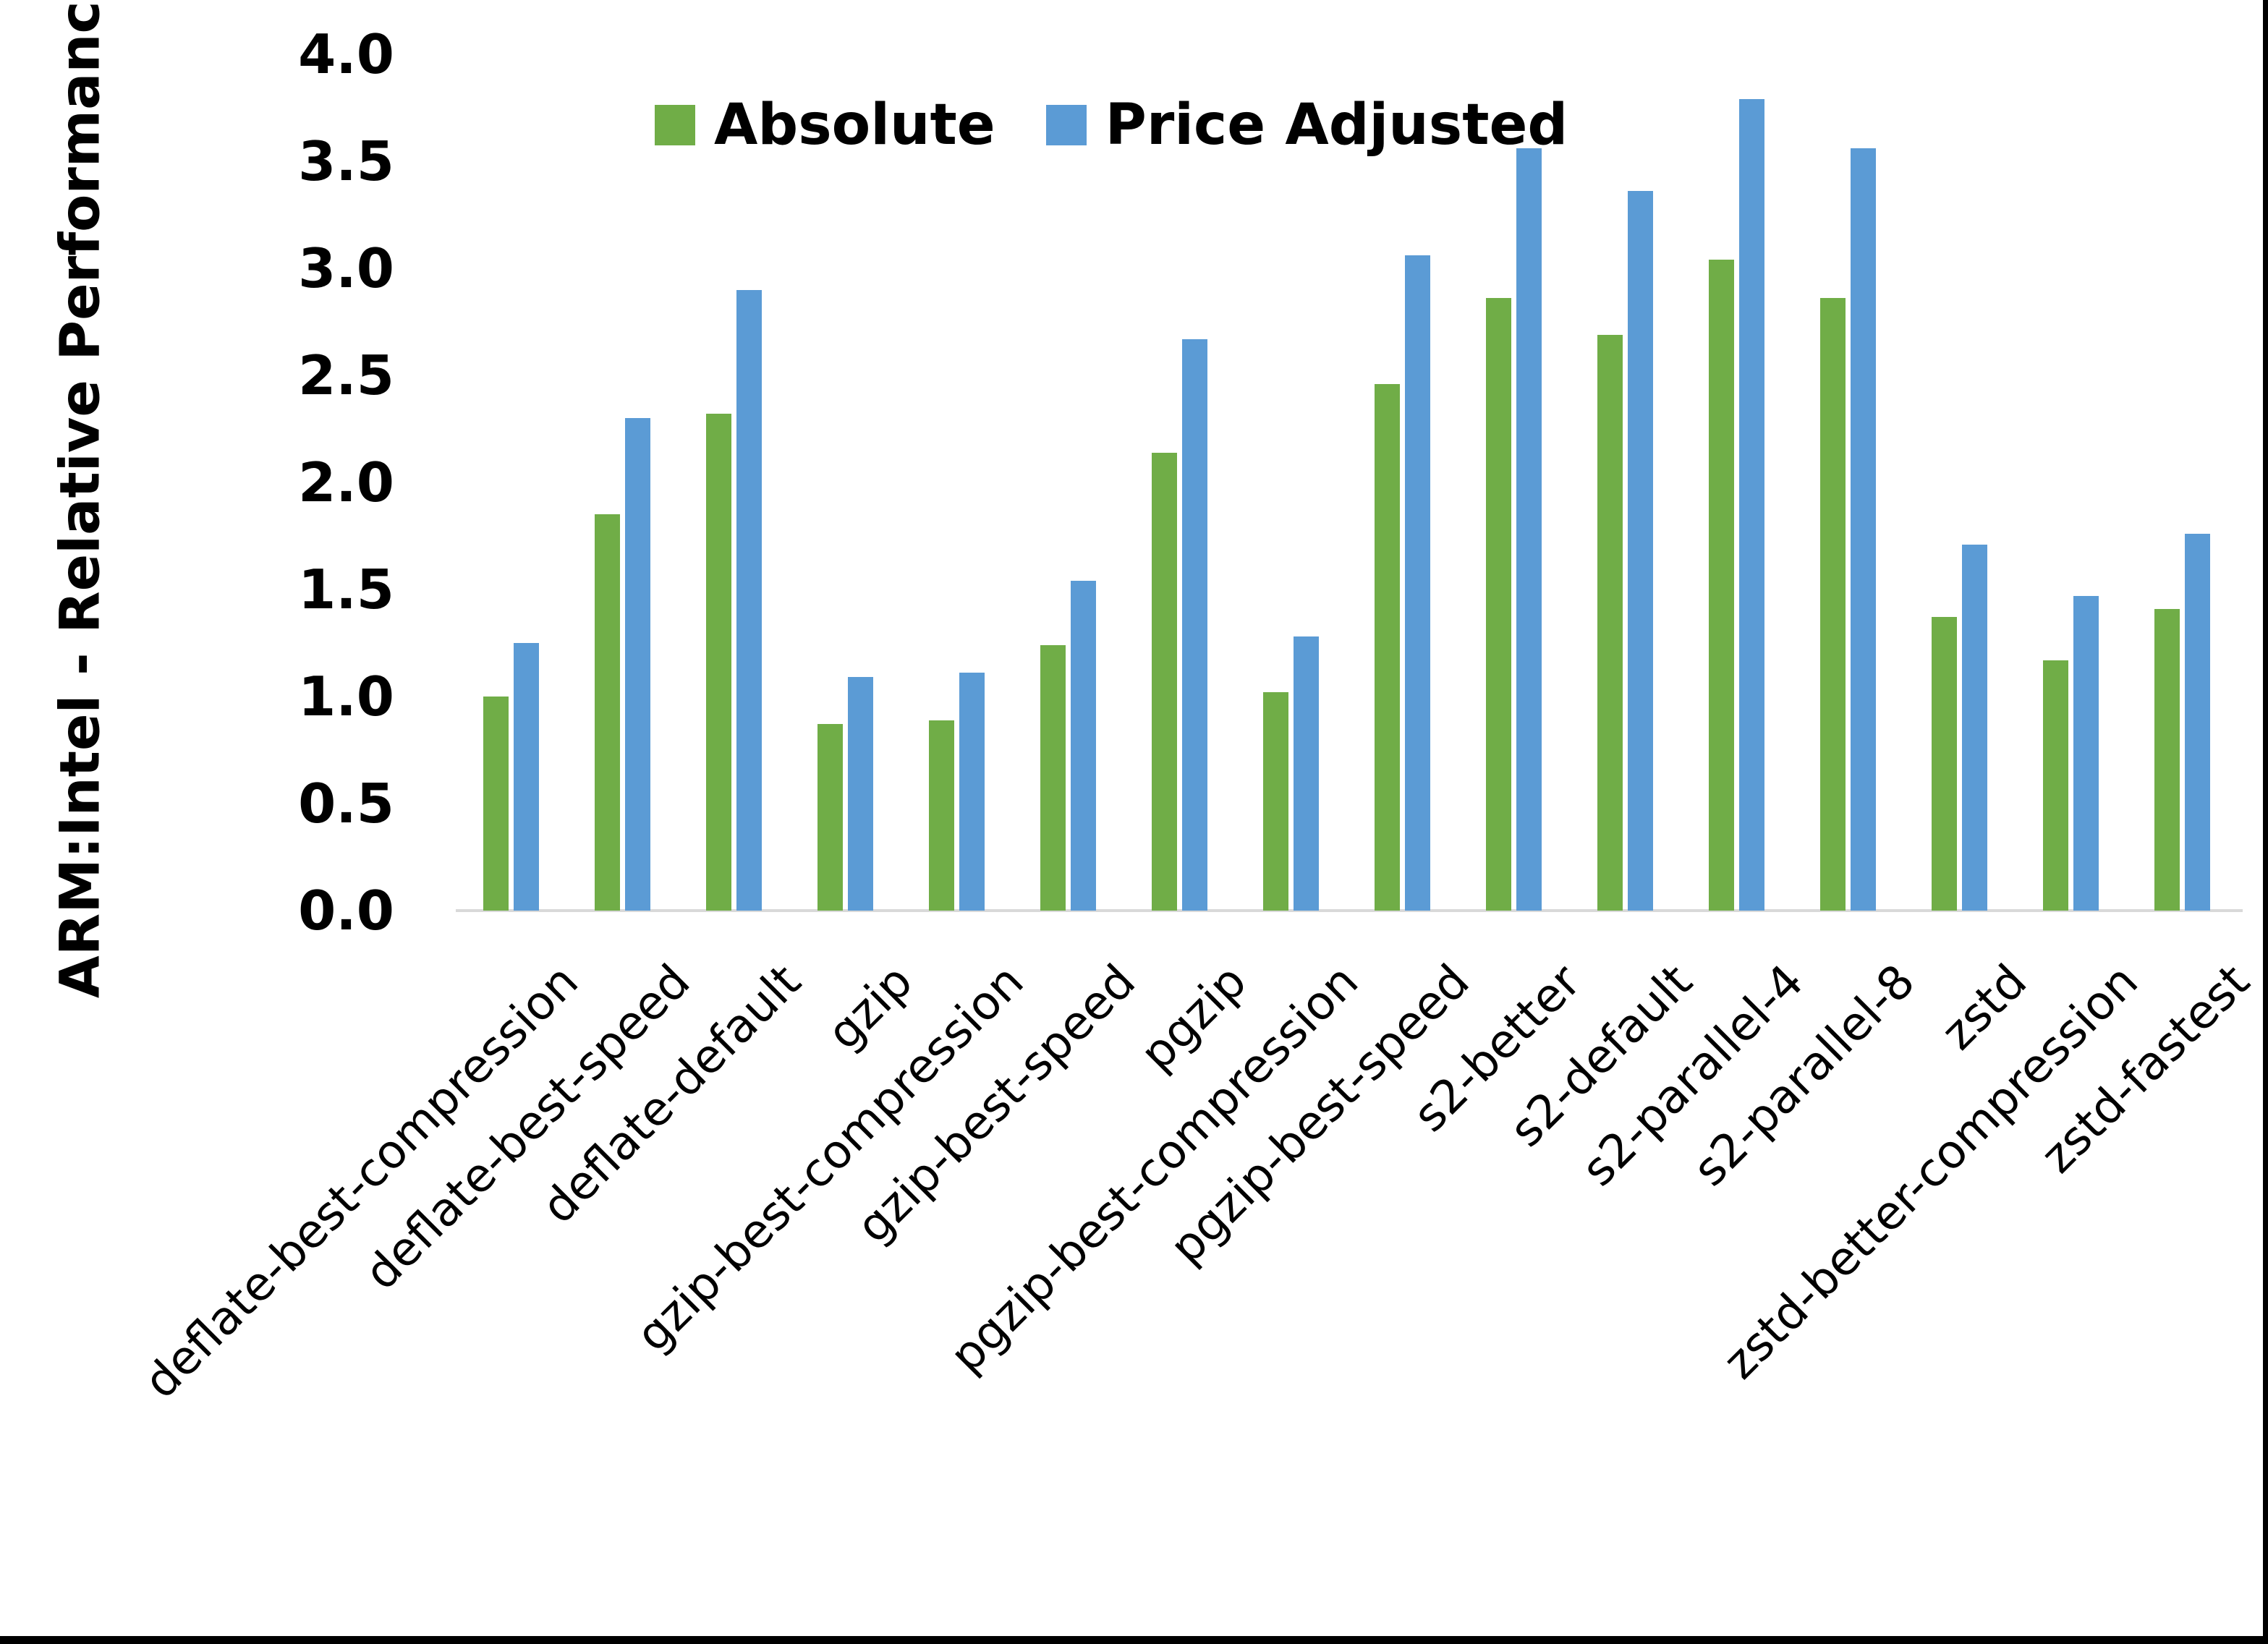  I want to click on y-tick-label-1.0: 1.0, so click(346, 696).